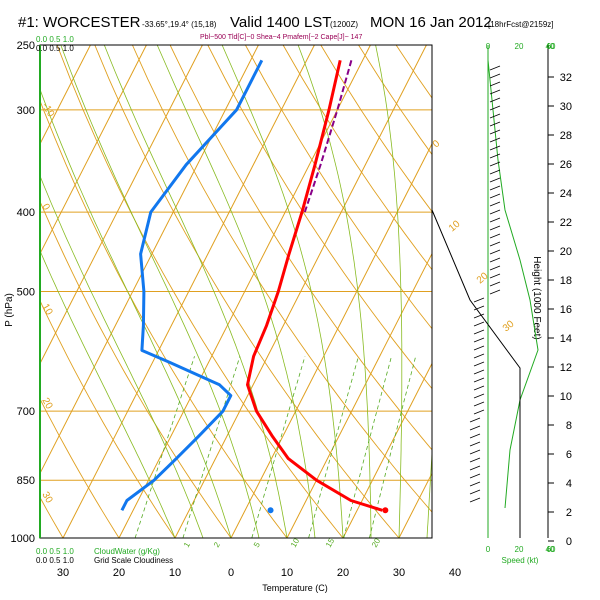 The image size is (600, 600). Describe the element at coordinates (536, 297) in the screenshot. I see `right-axis-label: Height (1000 Feet)` at that location.